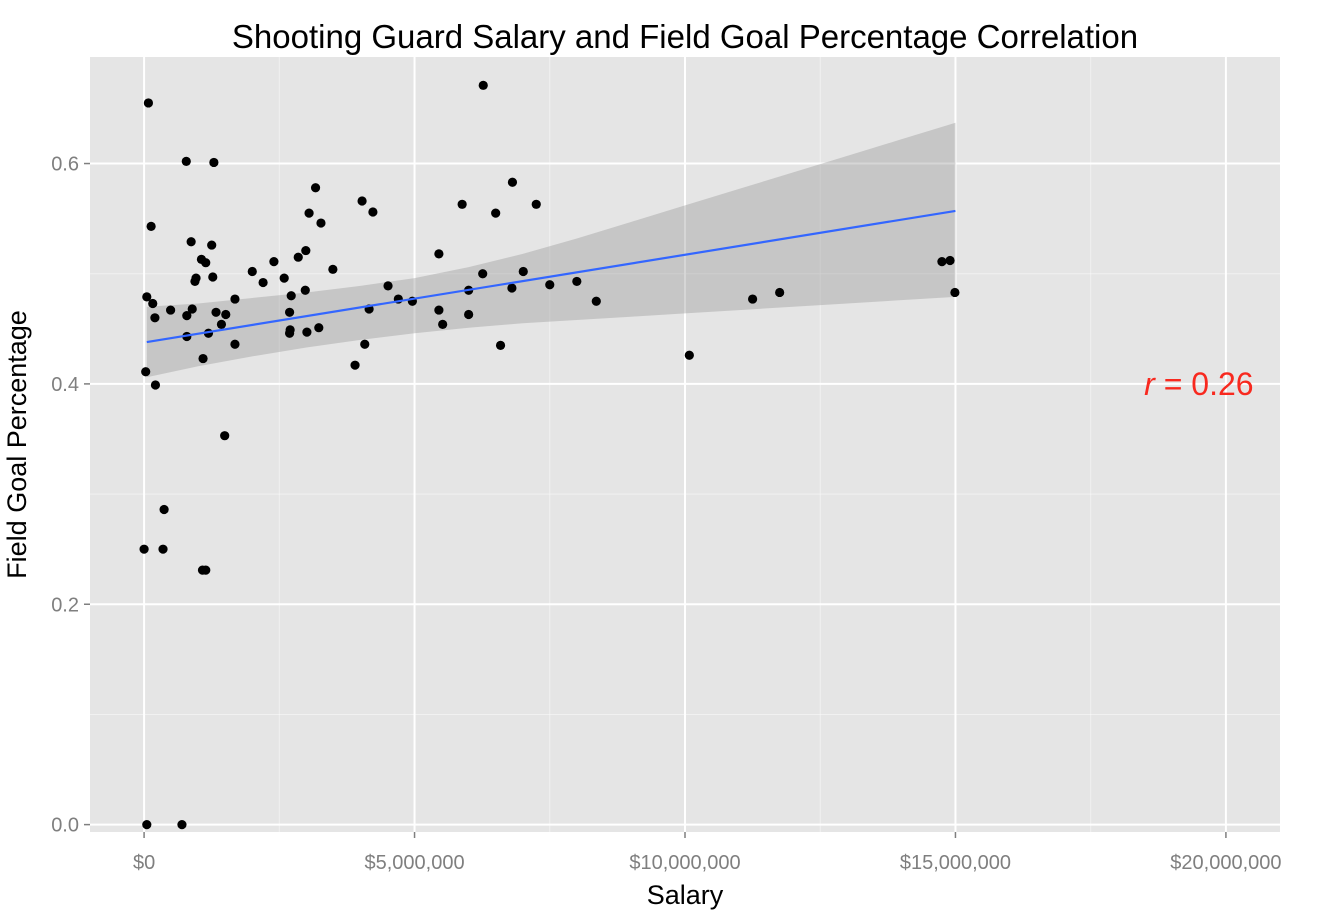 Image resolution: width=1332 pixels, height=924 pixels. I want to click on y-axis-title: Field Goal Percentage, so click(17, 444).